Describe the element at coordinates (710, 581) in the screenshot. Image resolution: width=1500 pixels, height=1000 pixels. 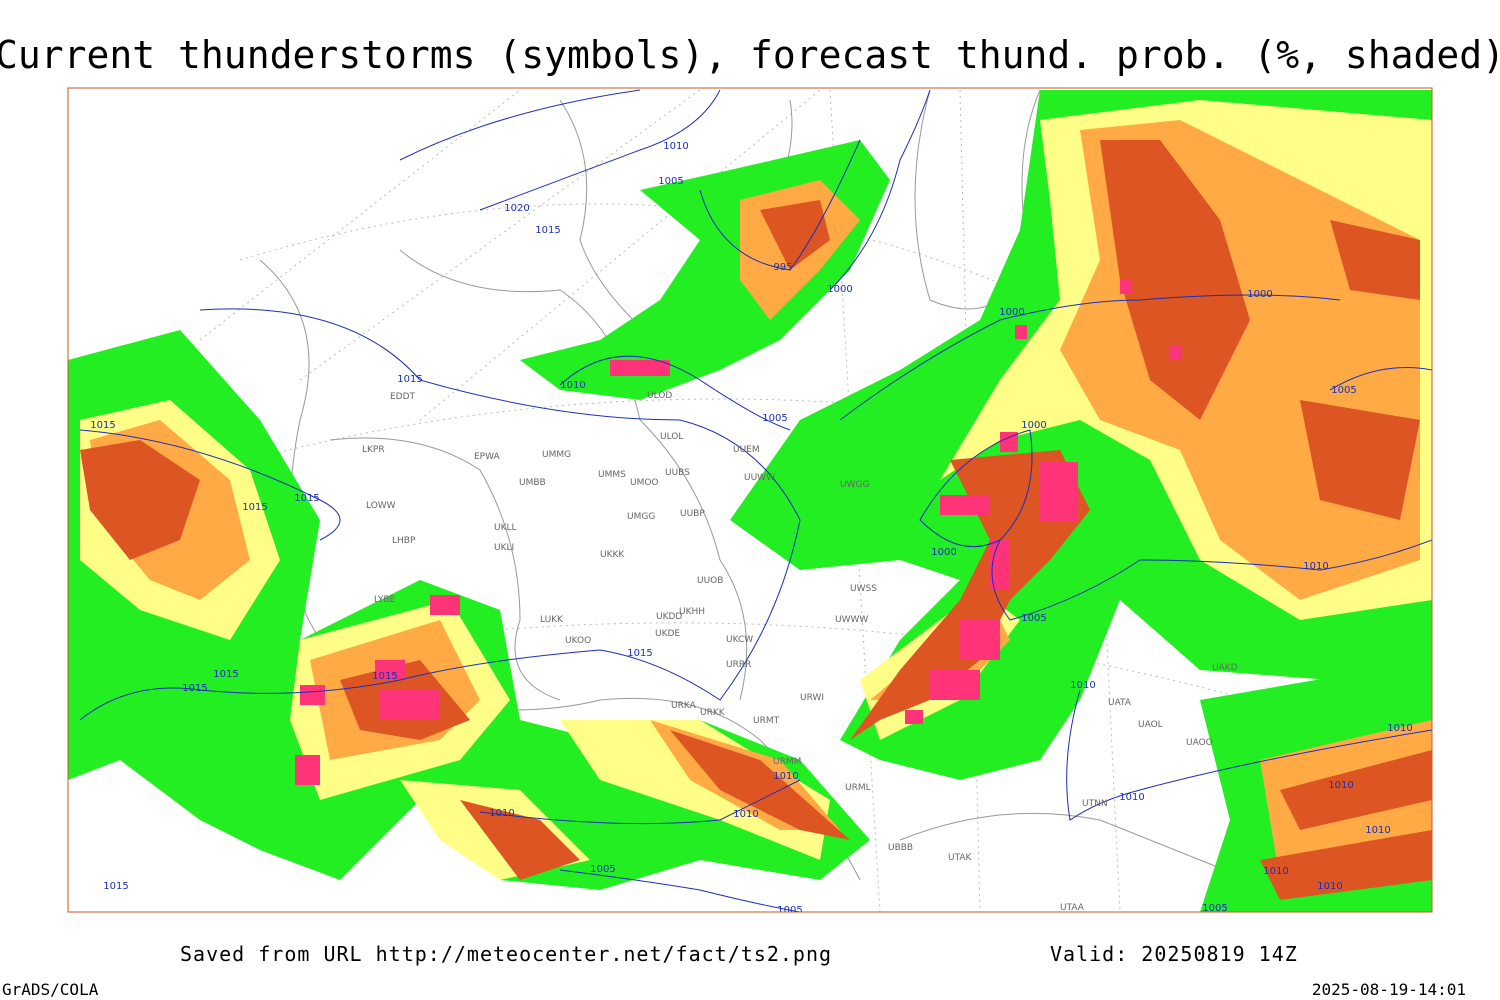
I see `station-code: UUOB` at that location.